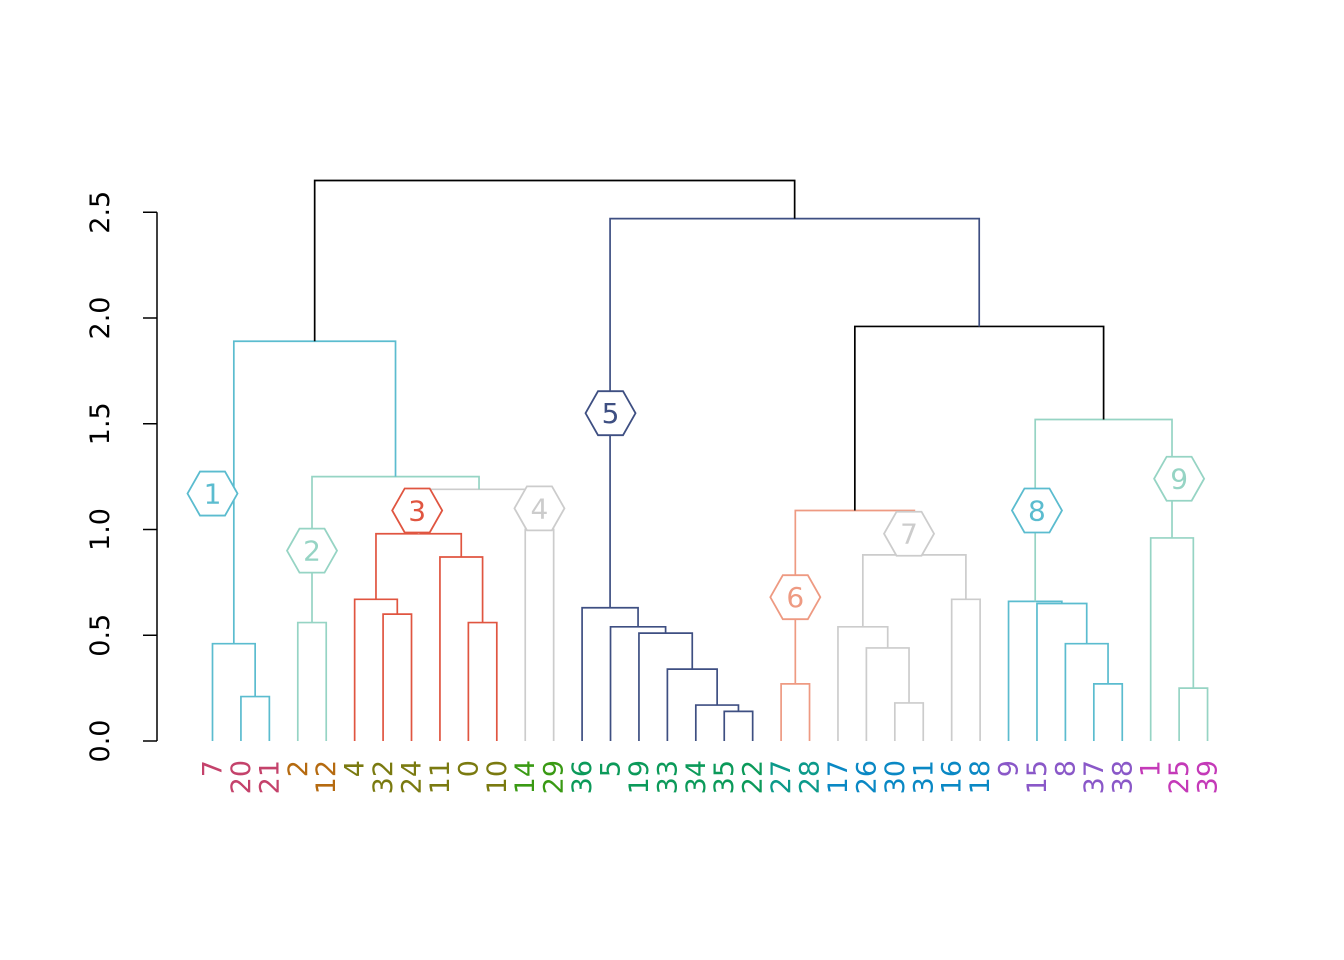 The width and height of the screenshot is (1344, 960). What do you see at coordinates (468, 768) in the screenshot?
I see `leaf-label: 0` at bounding box center [468, 768].